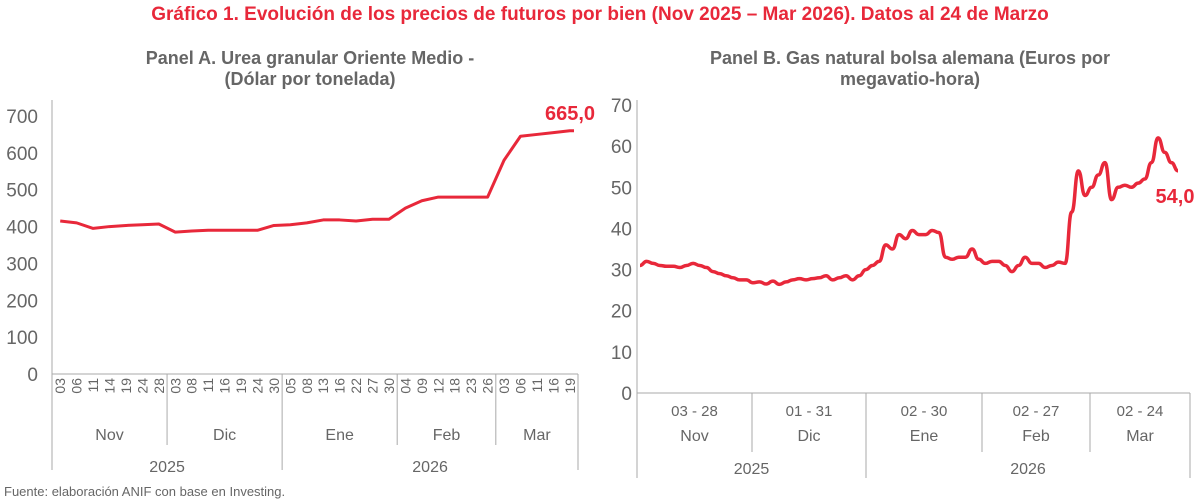 Image resolution: width=1200 pixels, height=502 pixels. What do you see at coordinates (621, 188) in the screenshot?
I see `y-tick-label: 50` at bounding box center [621, 188].